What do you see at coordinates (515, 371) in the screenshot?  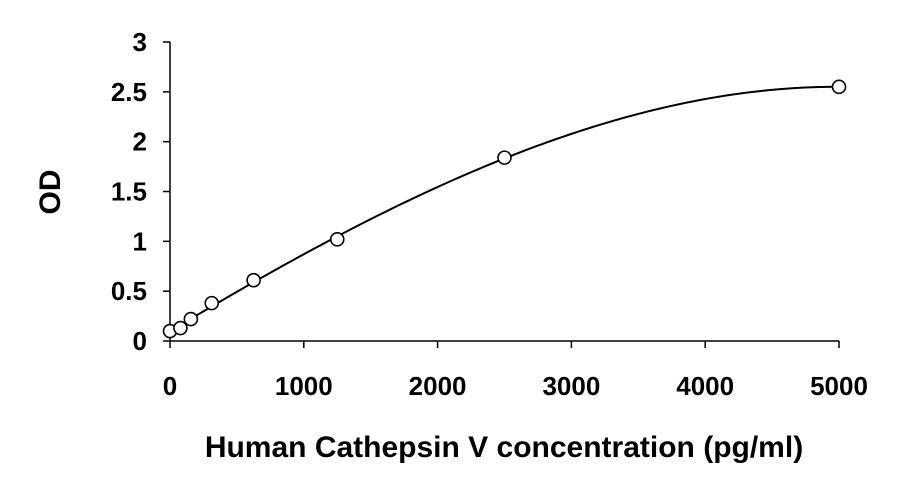 I see `x-axis-ticks: 0 1000 2000 3000 4000 5000` at bounding box center [515, 371].